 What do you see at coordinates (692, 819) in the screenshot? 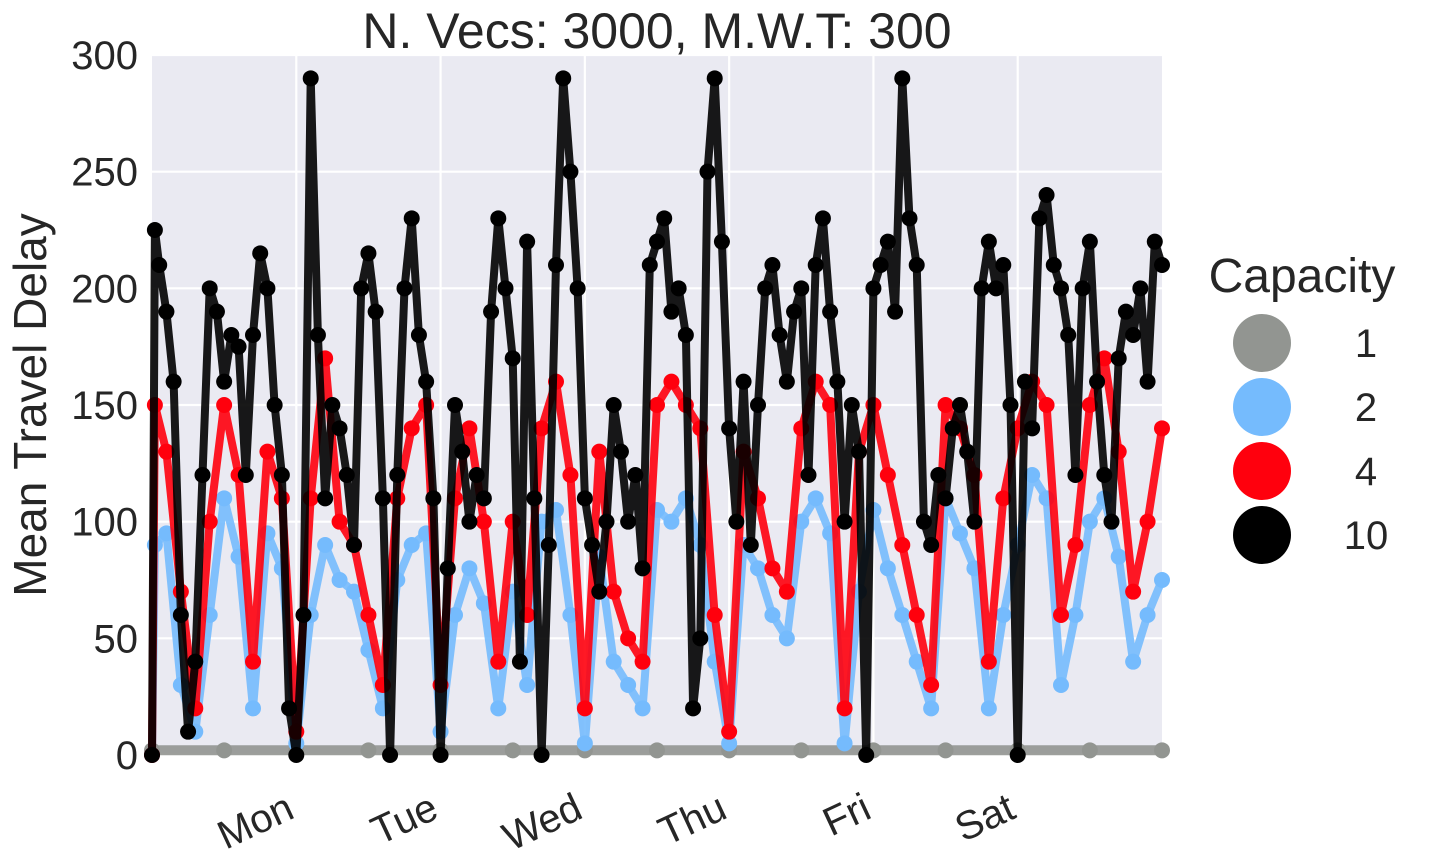
I see `x-tick-label: Thu` at bounding box center [692, 819].